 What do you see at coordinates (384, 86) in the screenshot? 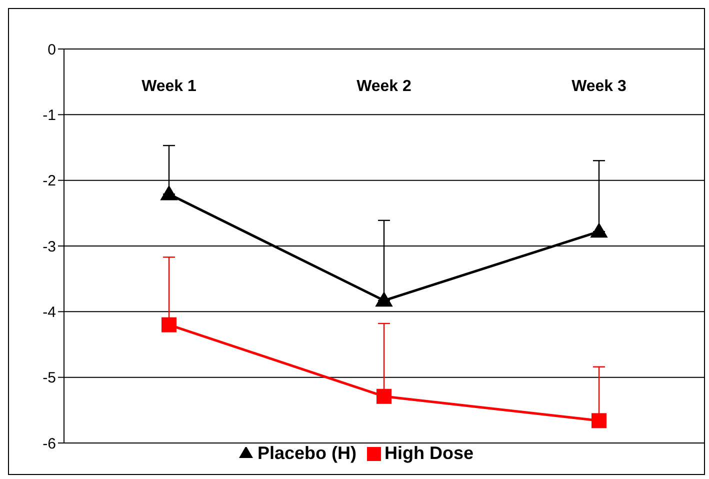
I see `x-tick-label: Week 2` at bounding box center [384, 86].